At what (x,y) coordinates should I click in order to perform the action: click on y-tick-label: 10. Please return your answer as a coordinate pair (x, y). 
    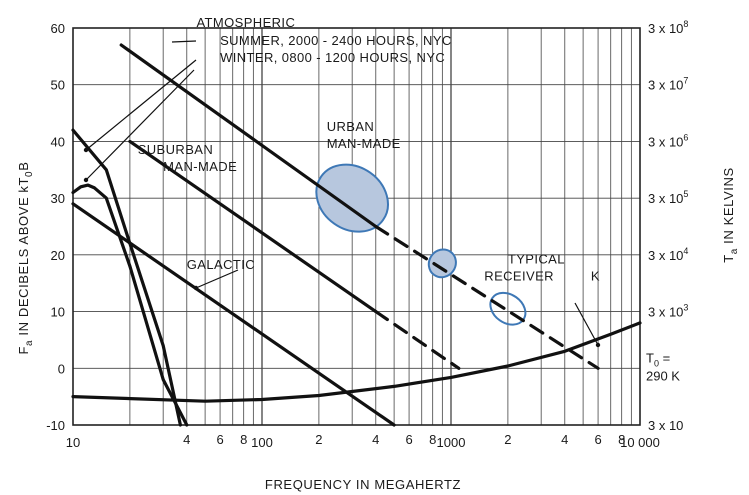
    Looking at the image, I should click on (58, 312).